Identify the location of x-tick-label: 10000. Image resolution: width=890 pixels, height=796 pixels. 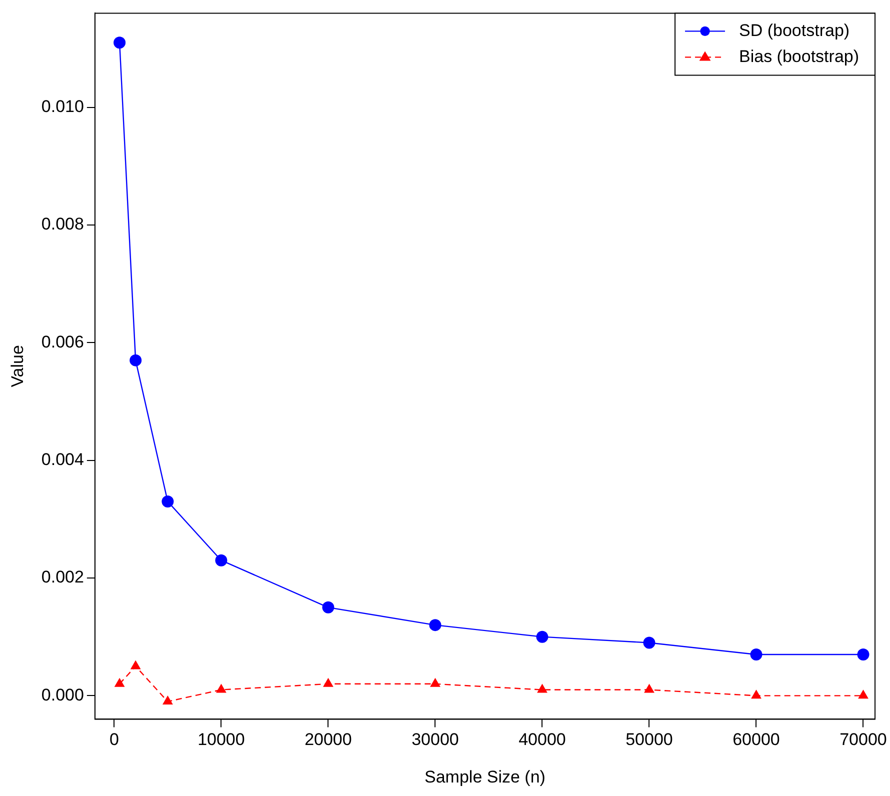
(221, 740).